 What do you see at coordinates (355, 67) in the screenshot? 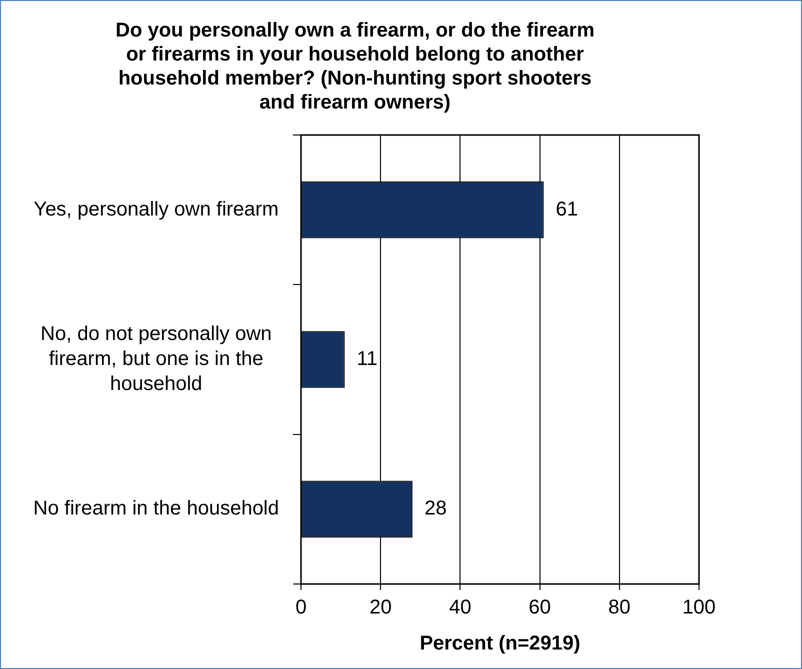
I see `chart-title: Do you personally own a firearm, or do the firearm or firearms in your household belong to another household member? (Non-hunting sport shooters and firearm owners)` at bounding box center [355, 67].